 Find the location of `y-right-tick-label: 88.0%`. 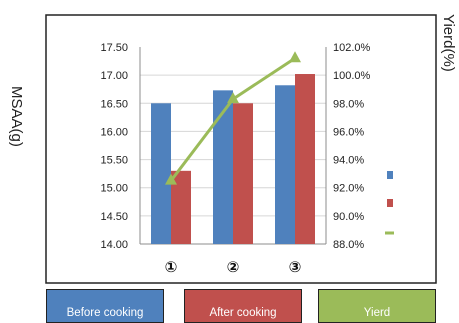

y-right-tick-label: 88.0% is located at coordinates (348, 245).